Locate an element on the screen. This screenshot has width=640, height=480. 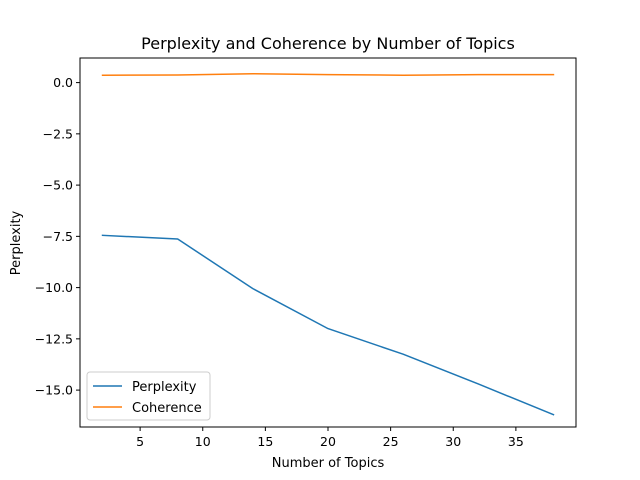
y-tick-label: −12.5 is located at coordinates (54, 338).